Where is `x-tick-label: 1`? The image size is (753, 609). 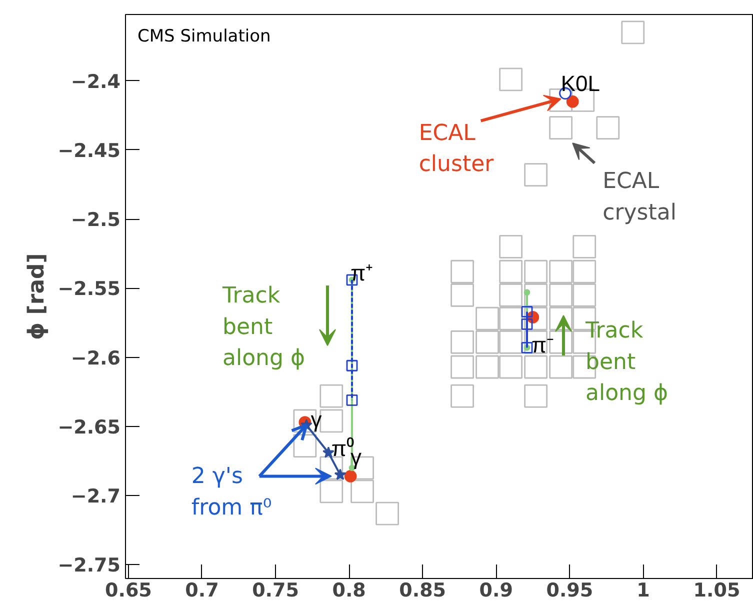 x-tick-label: 1 is located at coordinates (643, 591).